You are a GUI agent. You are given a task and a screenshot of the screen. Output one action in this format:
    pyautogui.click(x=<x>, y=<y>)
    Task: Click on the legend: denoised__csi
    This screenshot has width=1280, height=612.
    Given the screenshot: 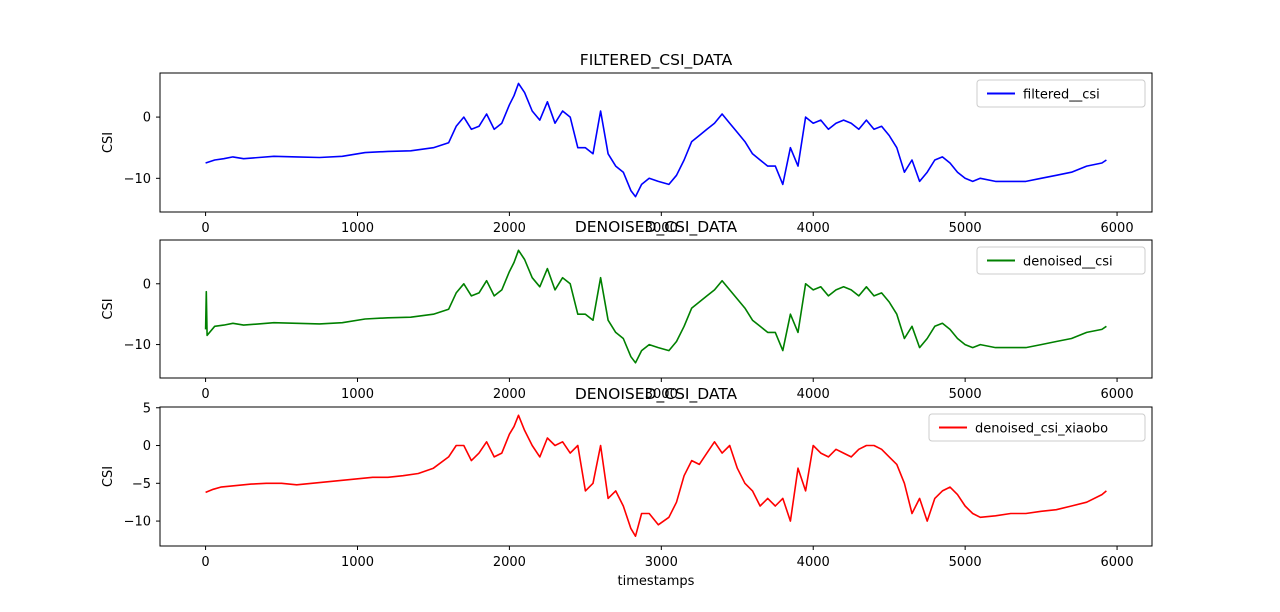 What is the action you would take?
    pyautogui.click(x=1061, y=260)
    